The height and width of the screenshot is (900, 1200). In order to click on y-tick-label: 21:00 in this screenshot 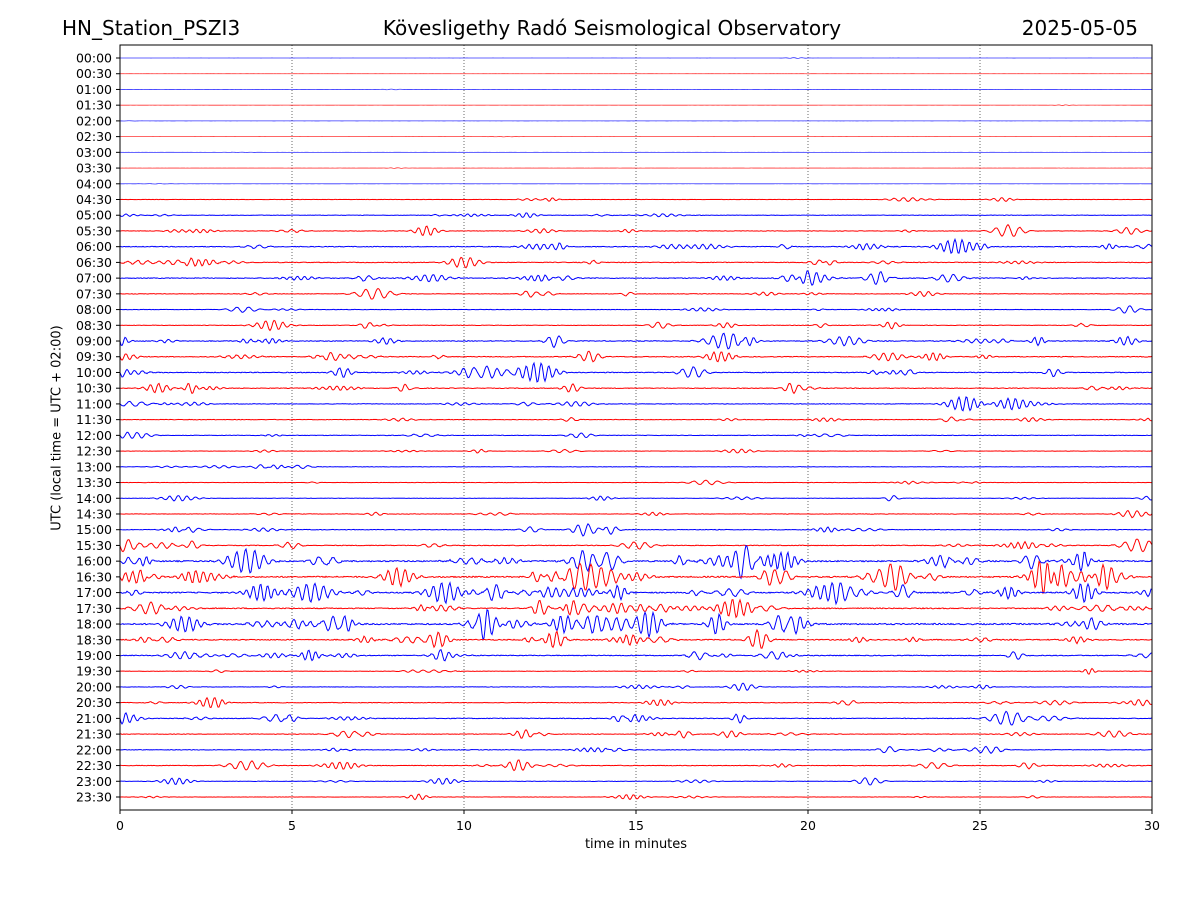, I will do `click(94, 718)`.